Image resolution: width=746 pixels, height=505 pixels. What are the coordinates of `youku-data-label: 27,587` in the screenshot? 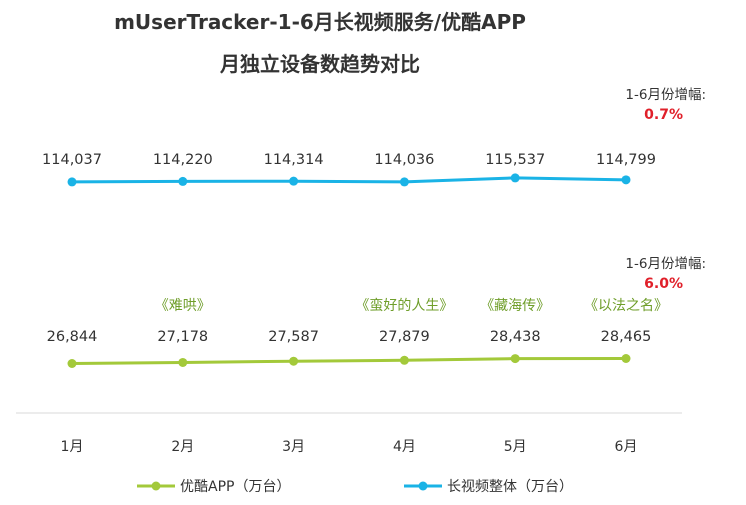 It's located at (293, 337).